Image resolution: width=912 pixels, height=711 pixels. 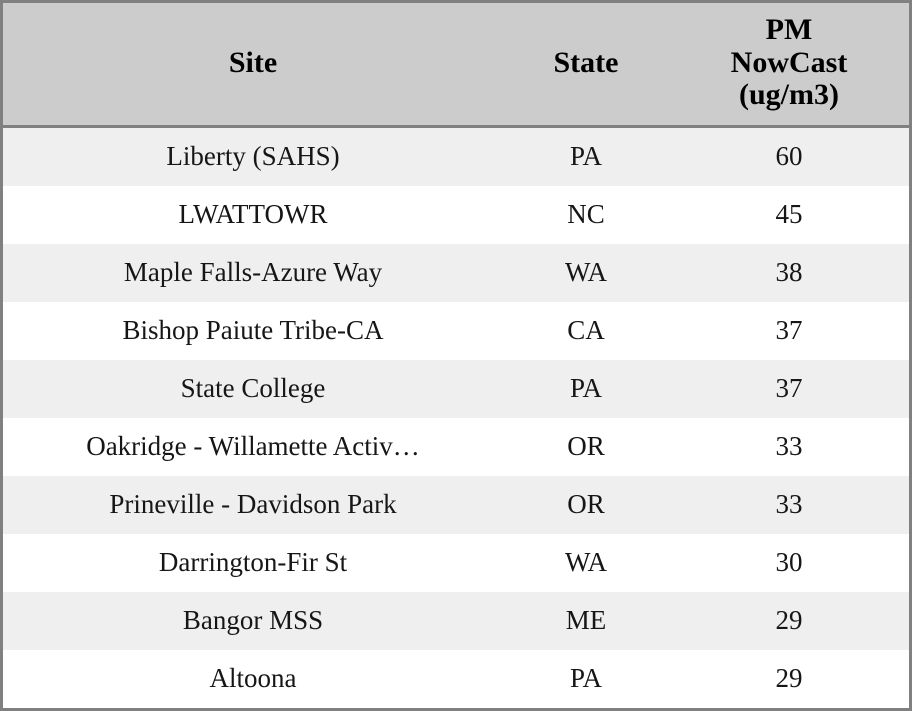 What do you see at coordinates (456, 330) in the screenshot?
I see `table-row: Bishop Paiute Tribe-CA CA 37` at bounding box center [456, 330].